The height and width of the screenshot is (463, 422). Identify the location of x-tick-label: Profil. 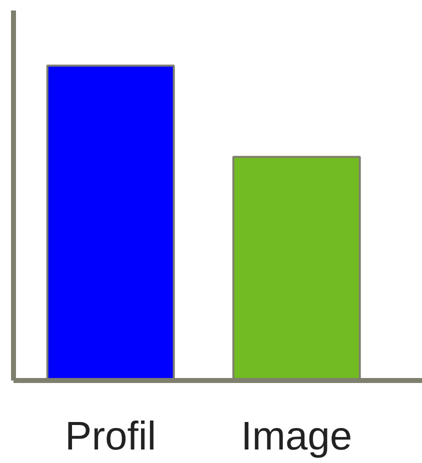
(110, 436).